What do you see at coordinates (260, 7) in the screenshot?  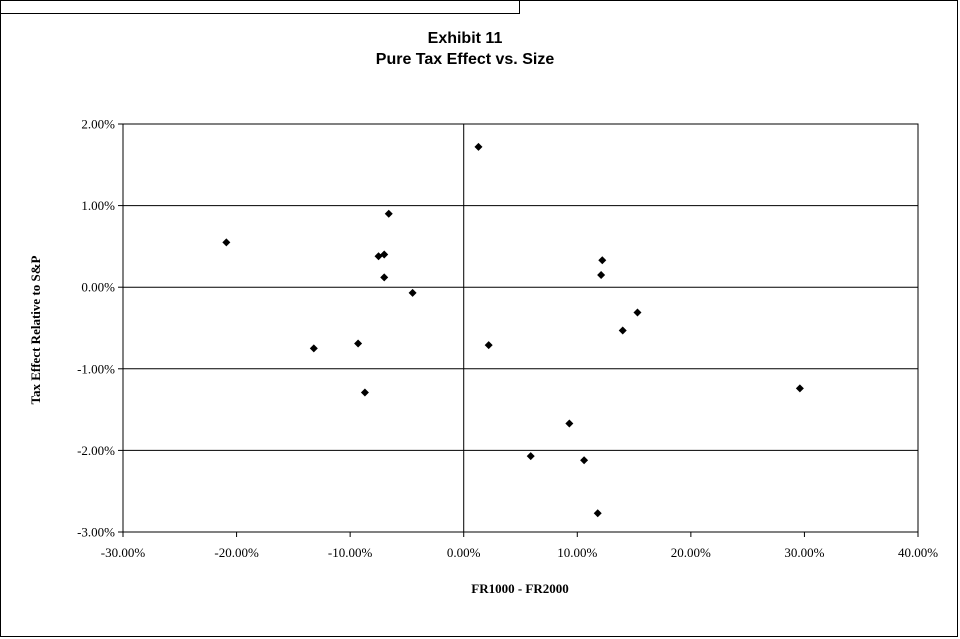 I see `header-divider` at bounding box center [260, 7].